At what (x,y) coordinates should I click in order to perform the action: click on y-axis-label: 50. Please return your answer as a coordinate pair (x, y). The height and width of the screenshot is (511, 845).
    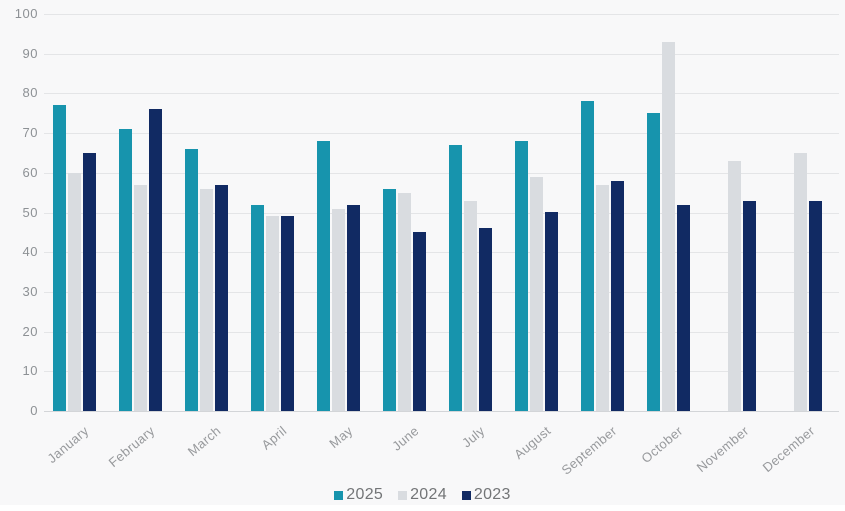
    Looking at the image, I should click on (30, 212).